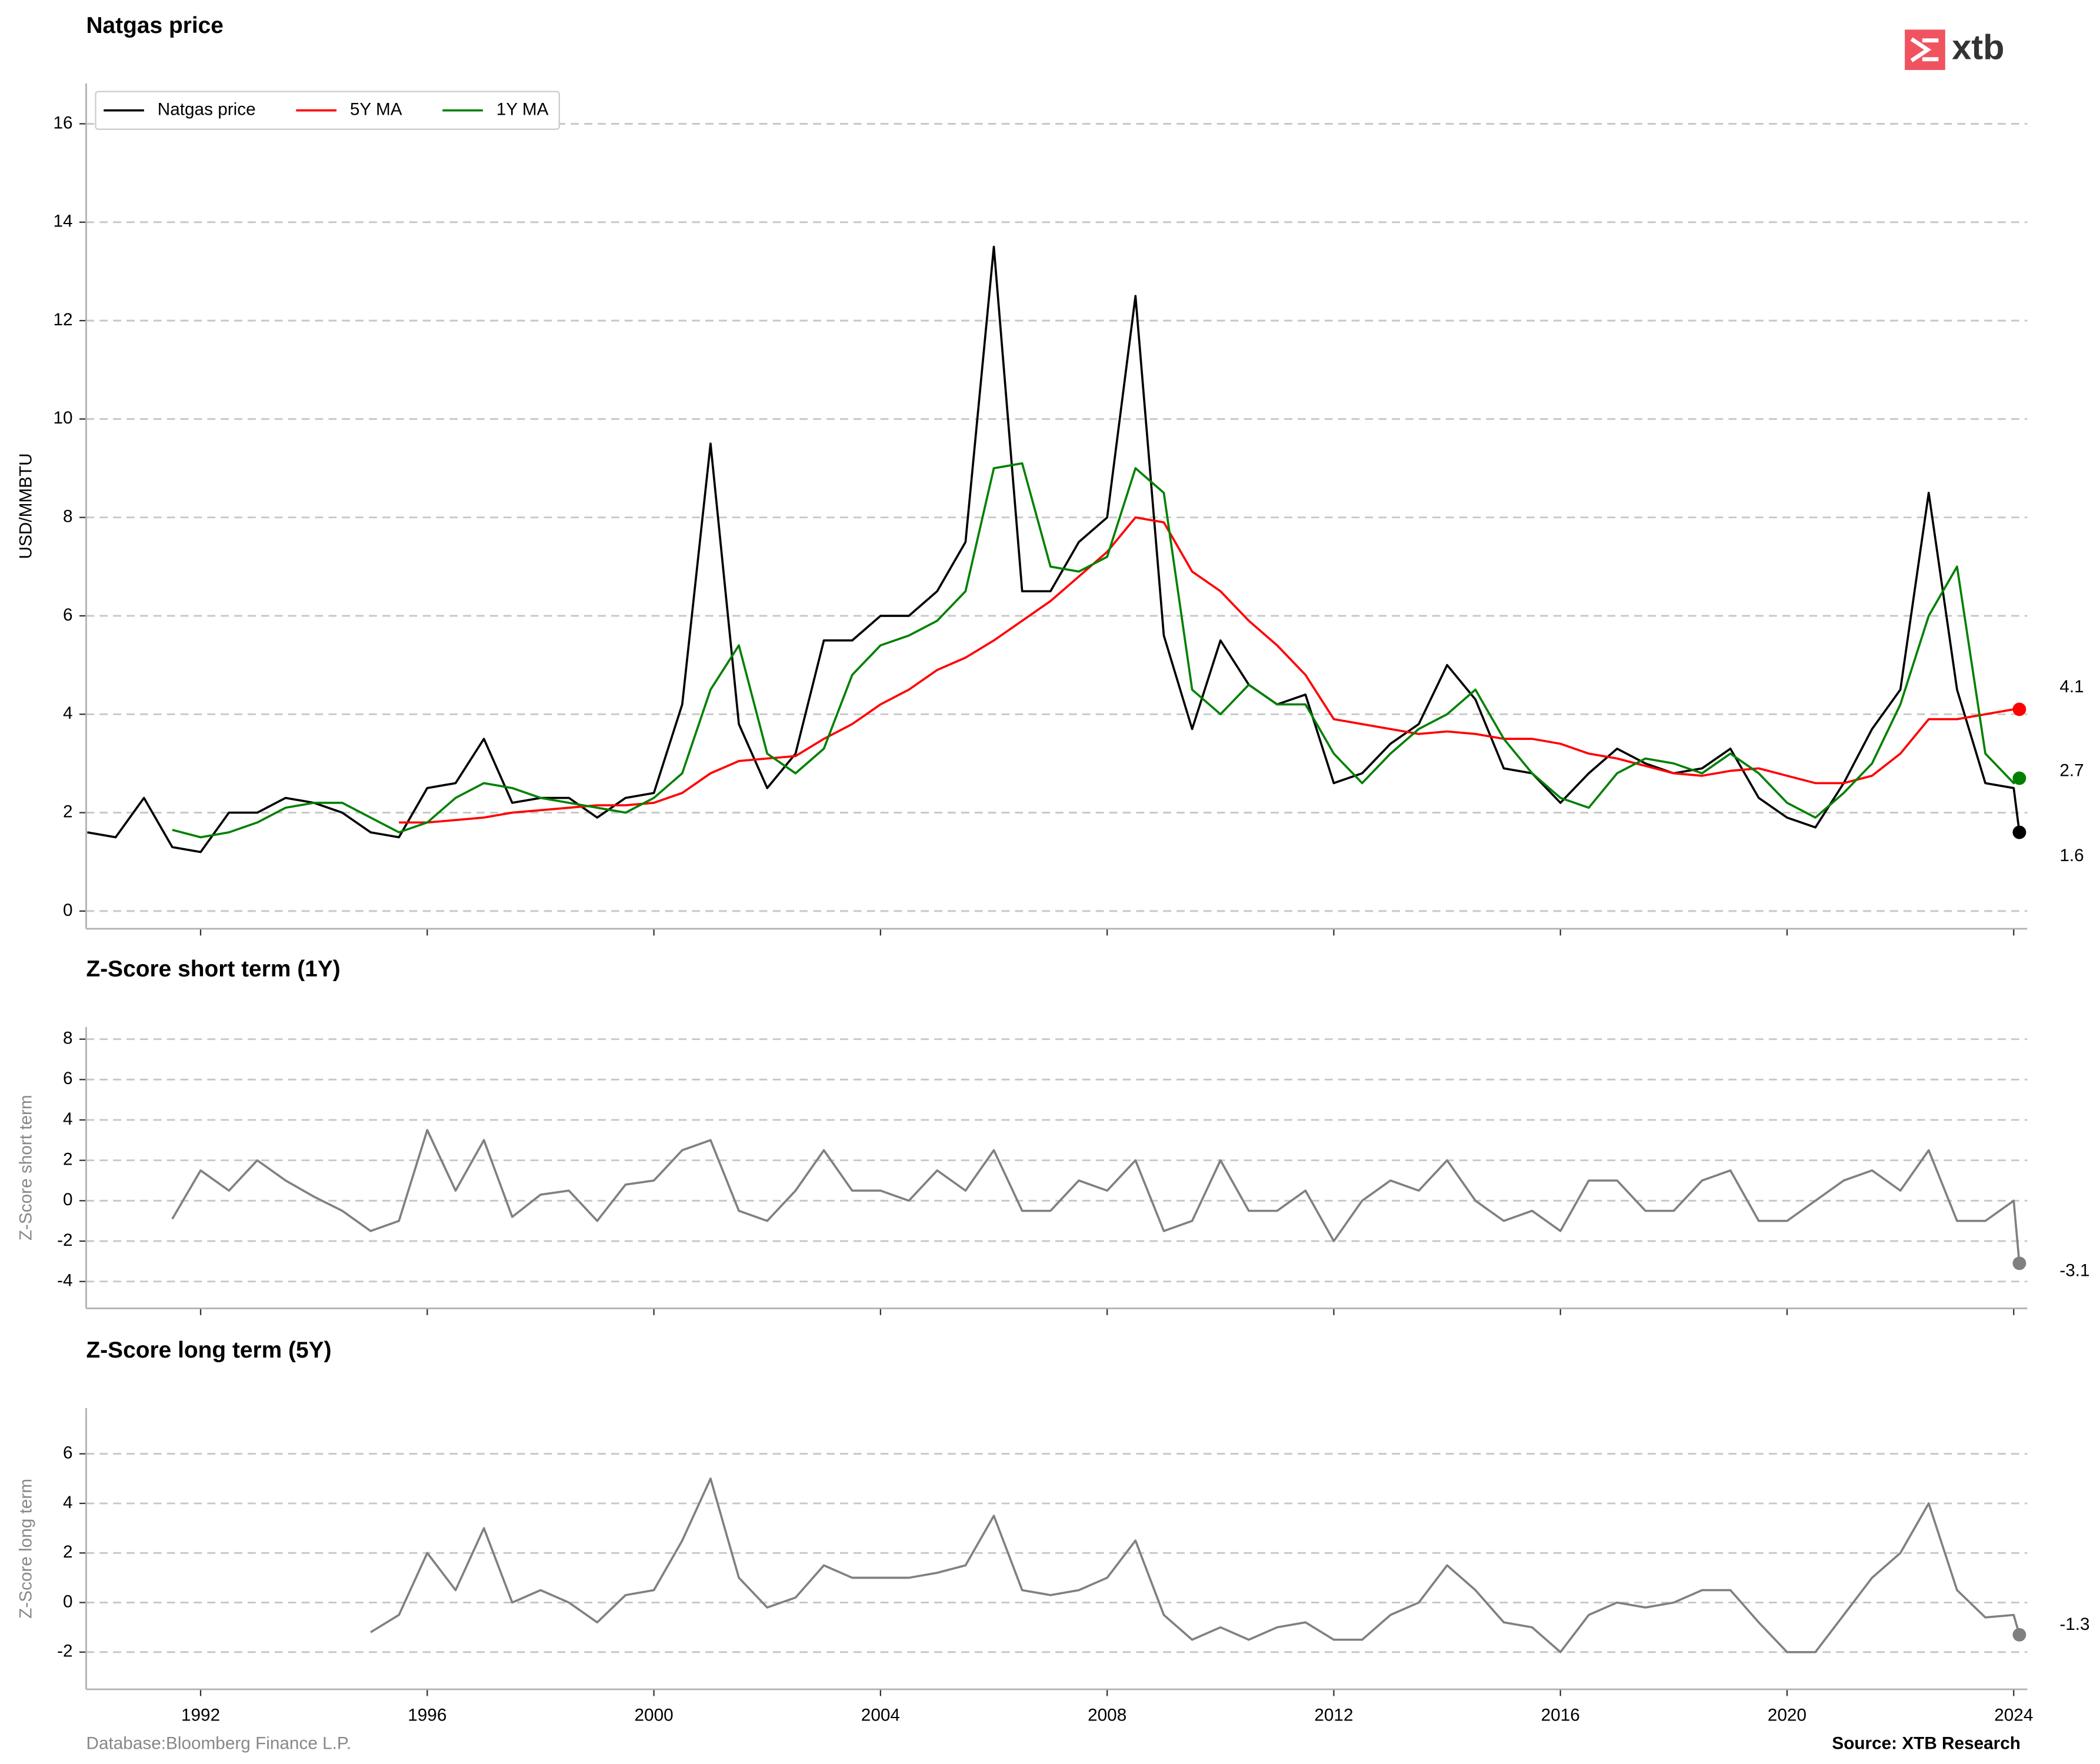 This screenshot has height=1764, width=2100. What do you see at coordinates (213, 969) in the screenshot?
I see `chart-title: Z-Score short term (1Y)` at bounding box center [213, 969].